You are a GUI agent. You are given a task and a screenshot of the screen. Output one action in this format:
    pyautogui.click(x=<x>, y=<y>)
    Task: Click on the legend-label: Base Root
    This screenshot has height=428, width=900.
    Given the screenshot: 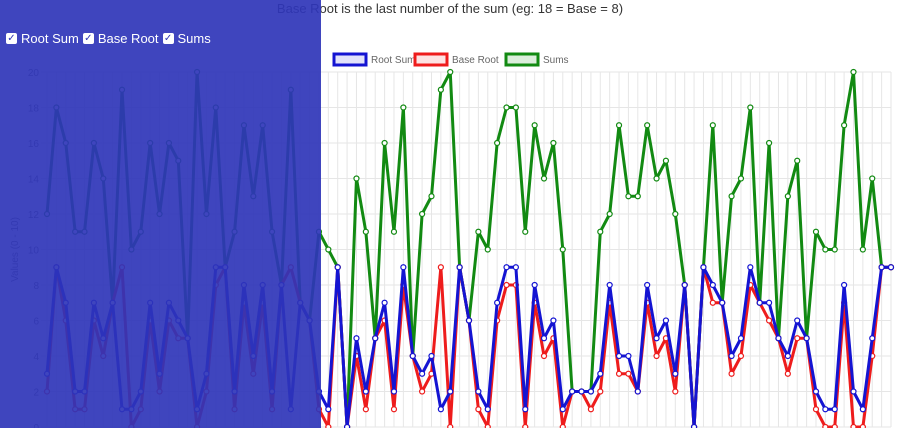 What is the action you would take?
    pyautogui.click(x=475, y=60)
    